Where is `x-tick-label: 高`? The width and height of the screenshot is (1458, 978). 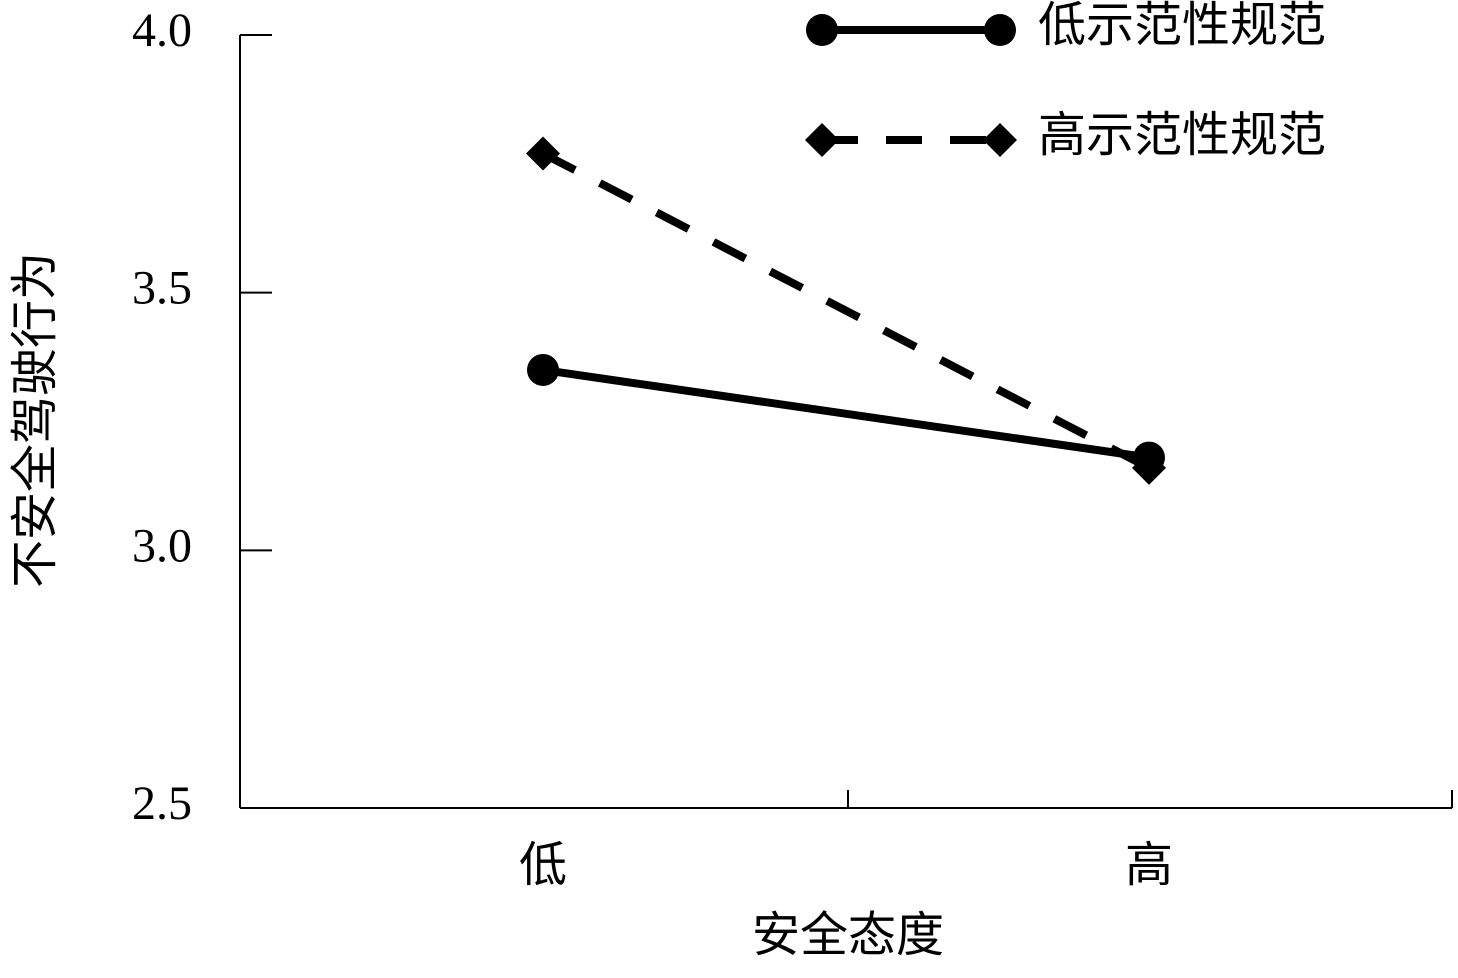
x-tick-label: 高 is located at coordinates (1149, 865).